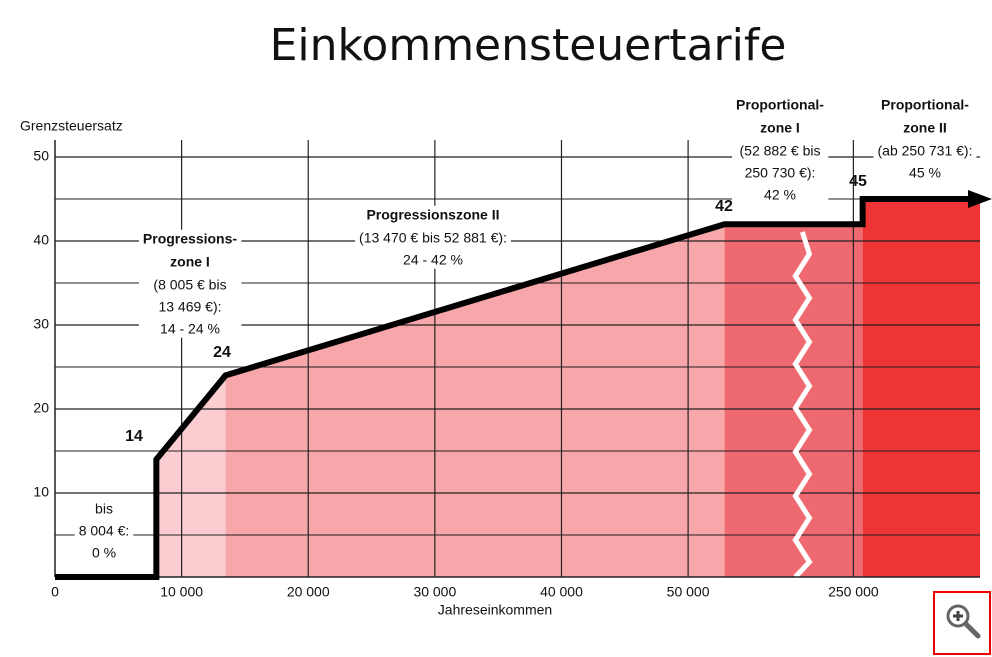 The width and height of the screenshot is (992, 657). What do you see at coordinates (433, 260) in the screenshot?
I see `annotation-text: 24 - 42 %` at bounding box center [433, 260].